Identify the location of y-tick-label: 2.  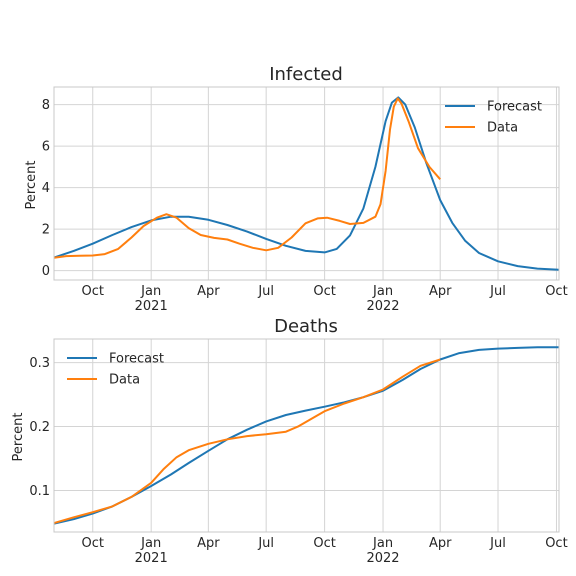
(46, 230).